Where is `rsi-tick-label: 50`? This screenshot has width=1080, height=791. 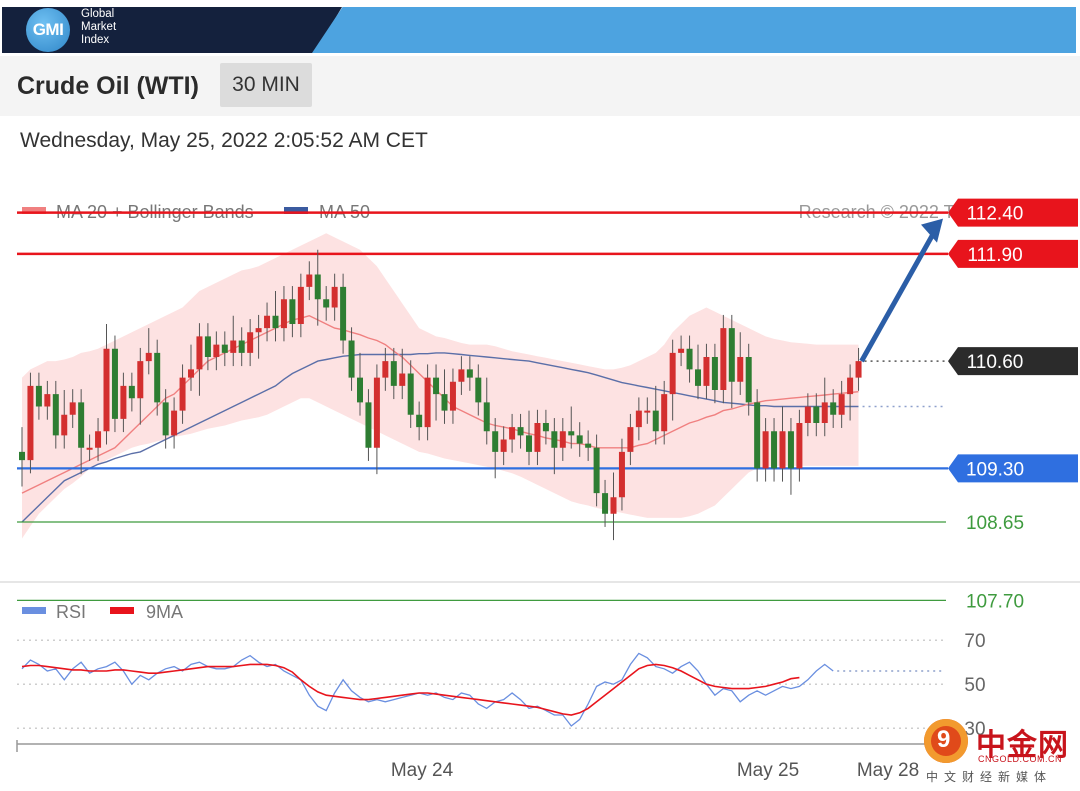 rsi-tick-label: 50 is located at coordinates (974, 685).